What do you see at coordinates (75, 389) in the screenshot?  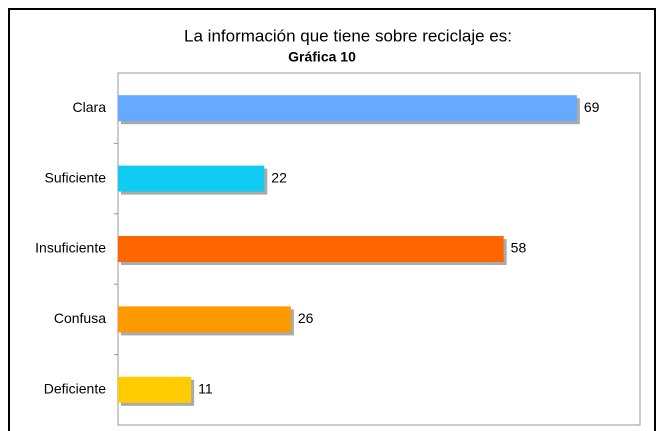 I see `y-tick-label: Deficiente` at bounding box center [75, 389].